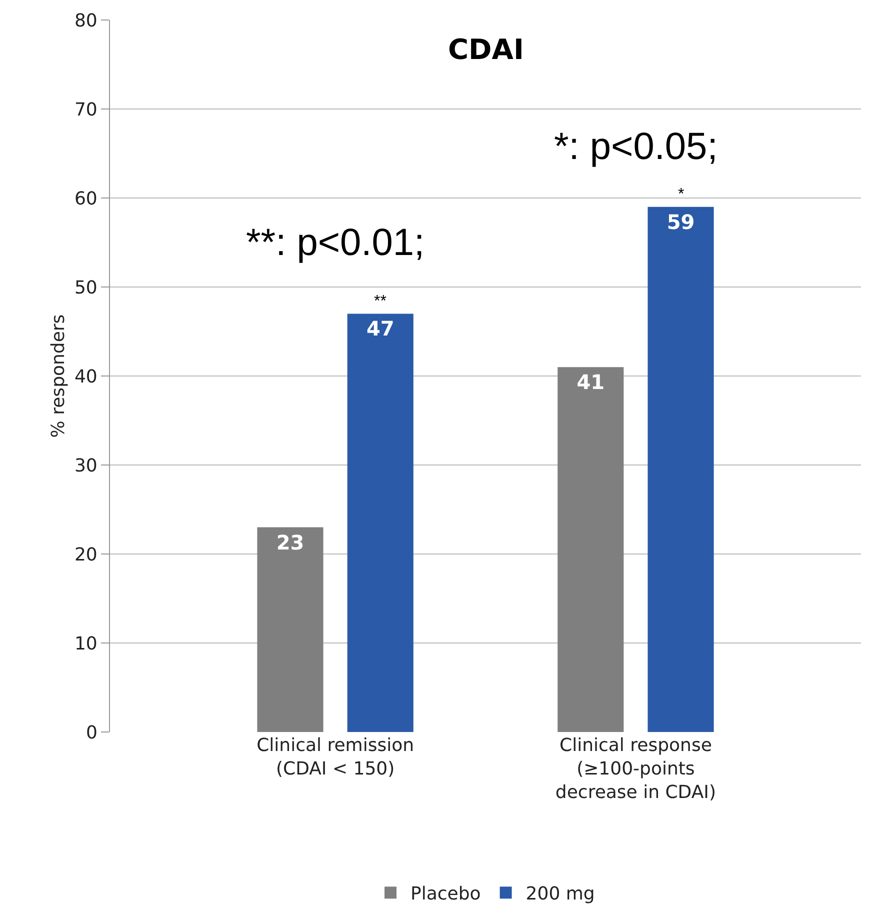  I want to click on y-tick-label: 10, so click(86, 643).